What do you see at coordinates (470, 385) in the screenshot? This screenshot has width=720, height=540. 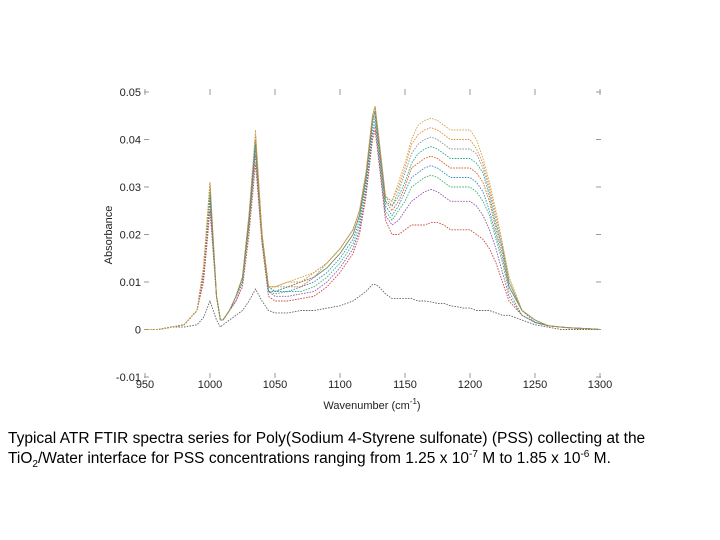 I see `x-tick-label: 1200` at bounding box center [470, 385].